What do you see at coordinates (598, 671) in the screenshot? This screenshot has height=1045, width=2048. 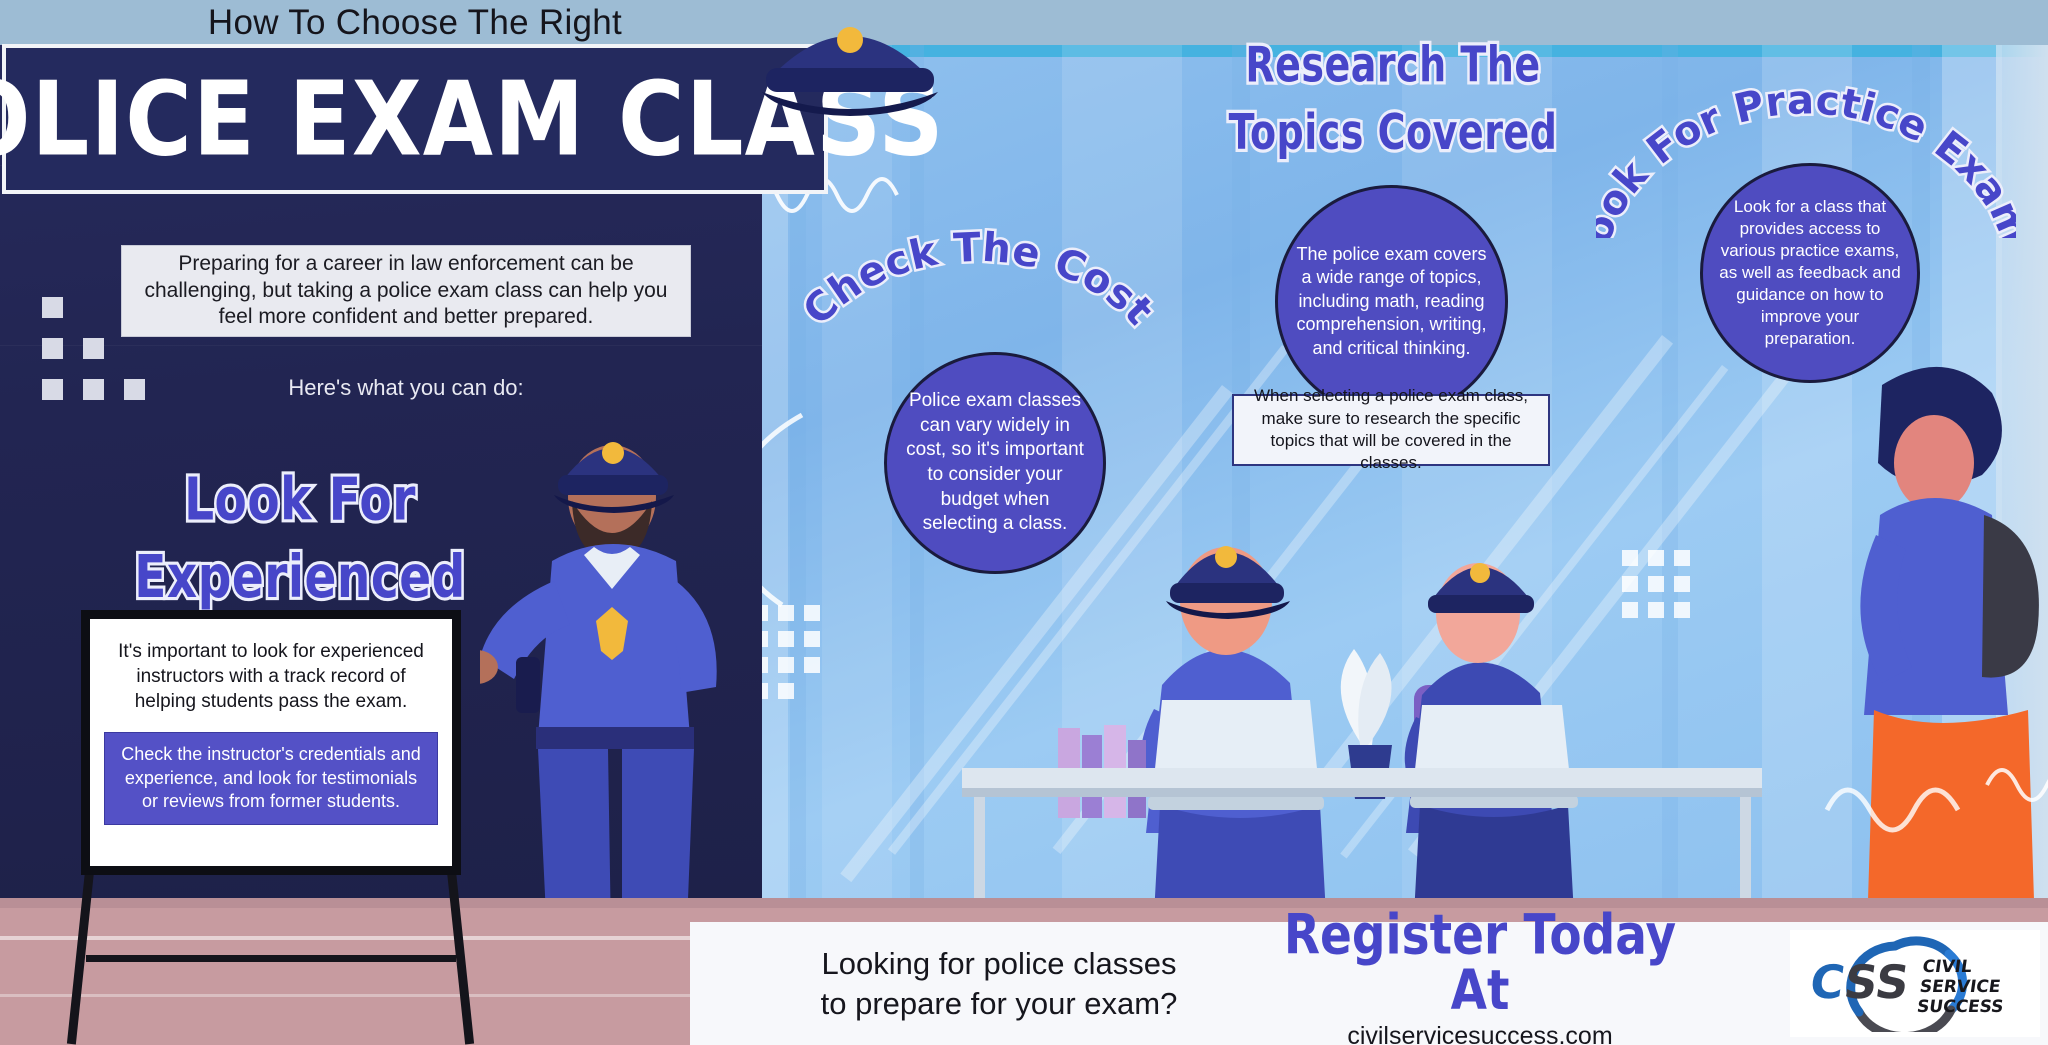 I see `standing-officer-illustration` at bounding box center [598, 671].